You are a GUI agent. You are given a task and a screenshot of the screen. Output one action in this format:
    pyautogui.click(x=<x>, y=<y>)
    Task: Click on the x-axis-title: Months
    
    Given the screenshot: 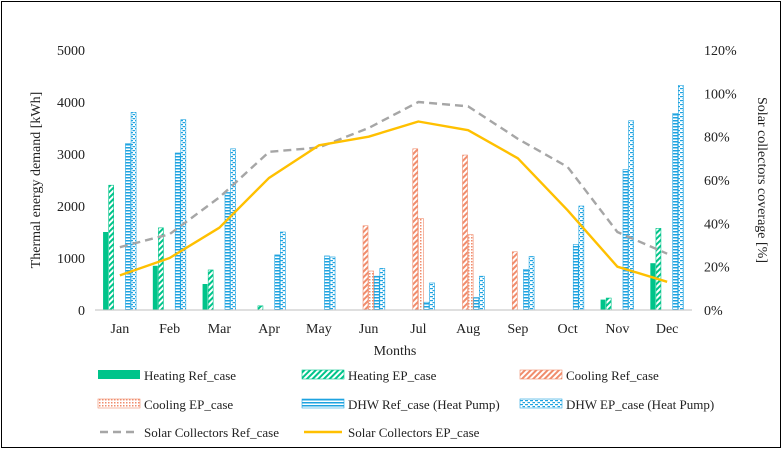 What is the action you would take?
    pyautogui.click(x=395, y=351)
    